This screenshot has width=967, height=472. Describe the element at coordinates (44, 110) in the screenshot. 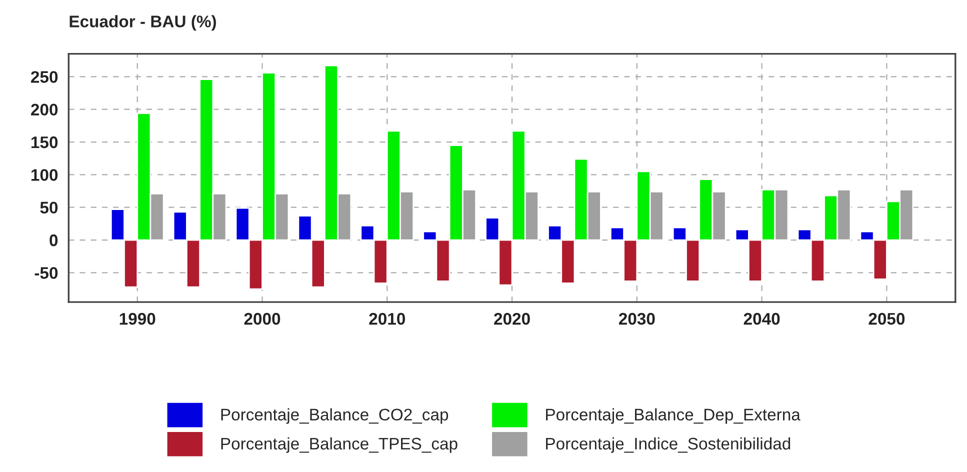

I see `y-tick-label: 200` at that location.